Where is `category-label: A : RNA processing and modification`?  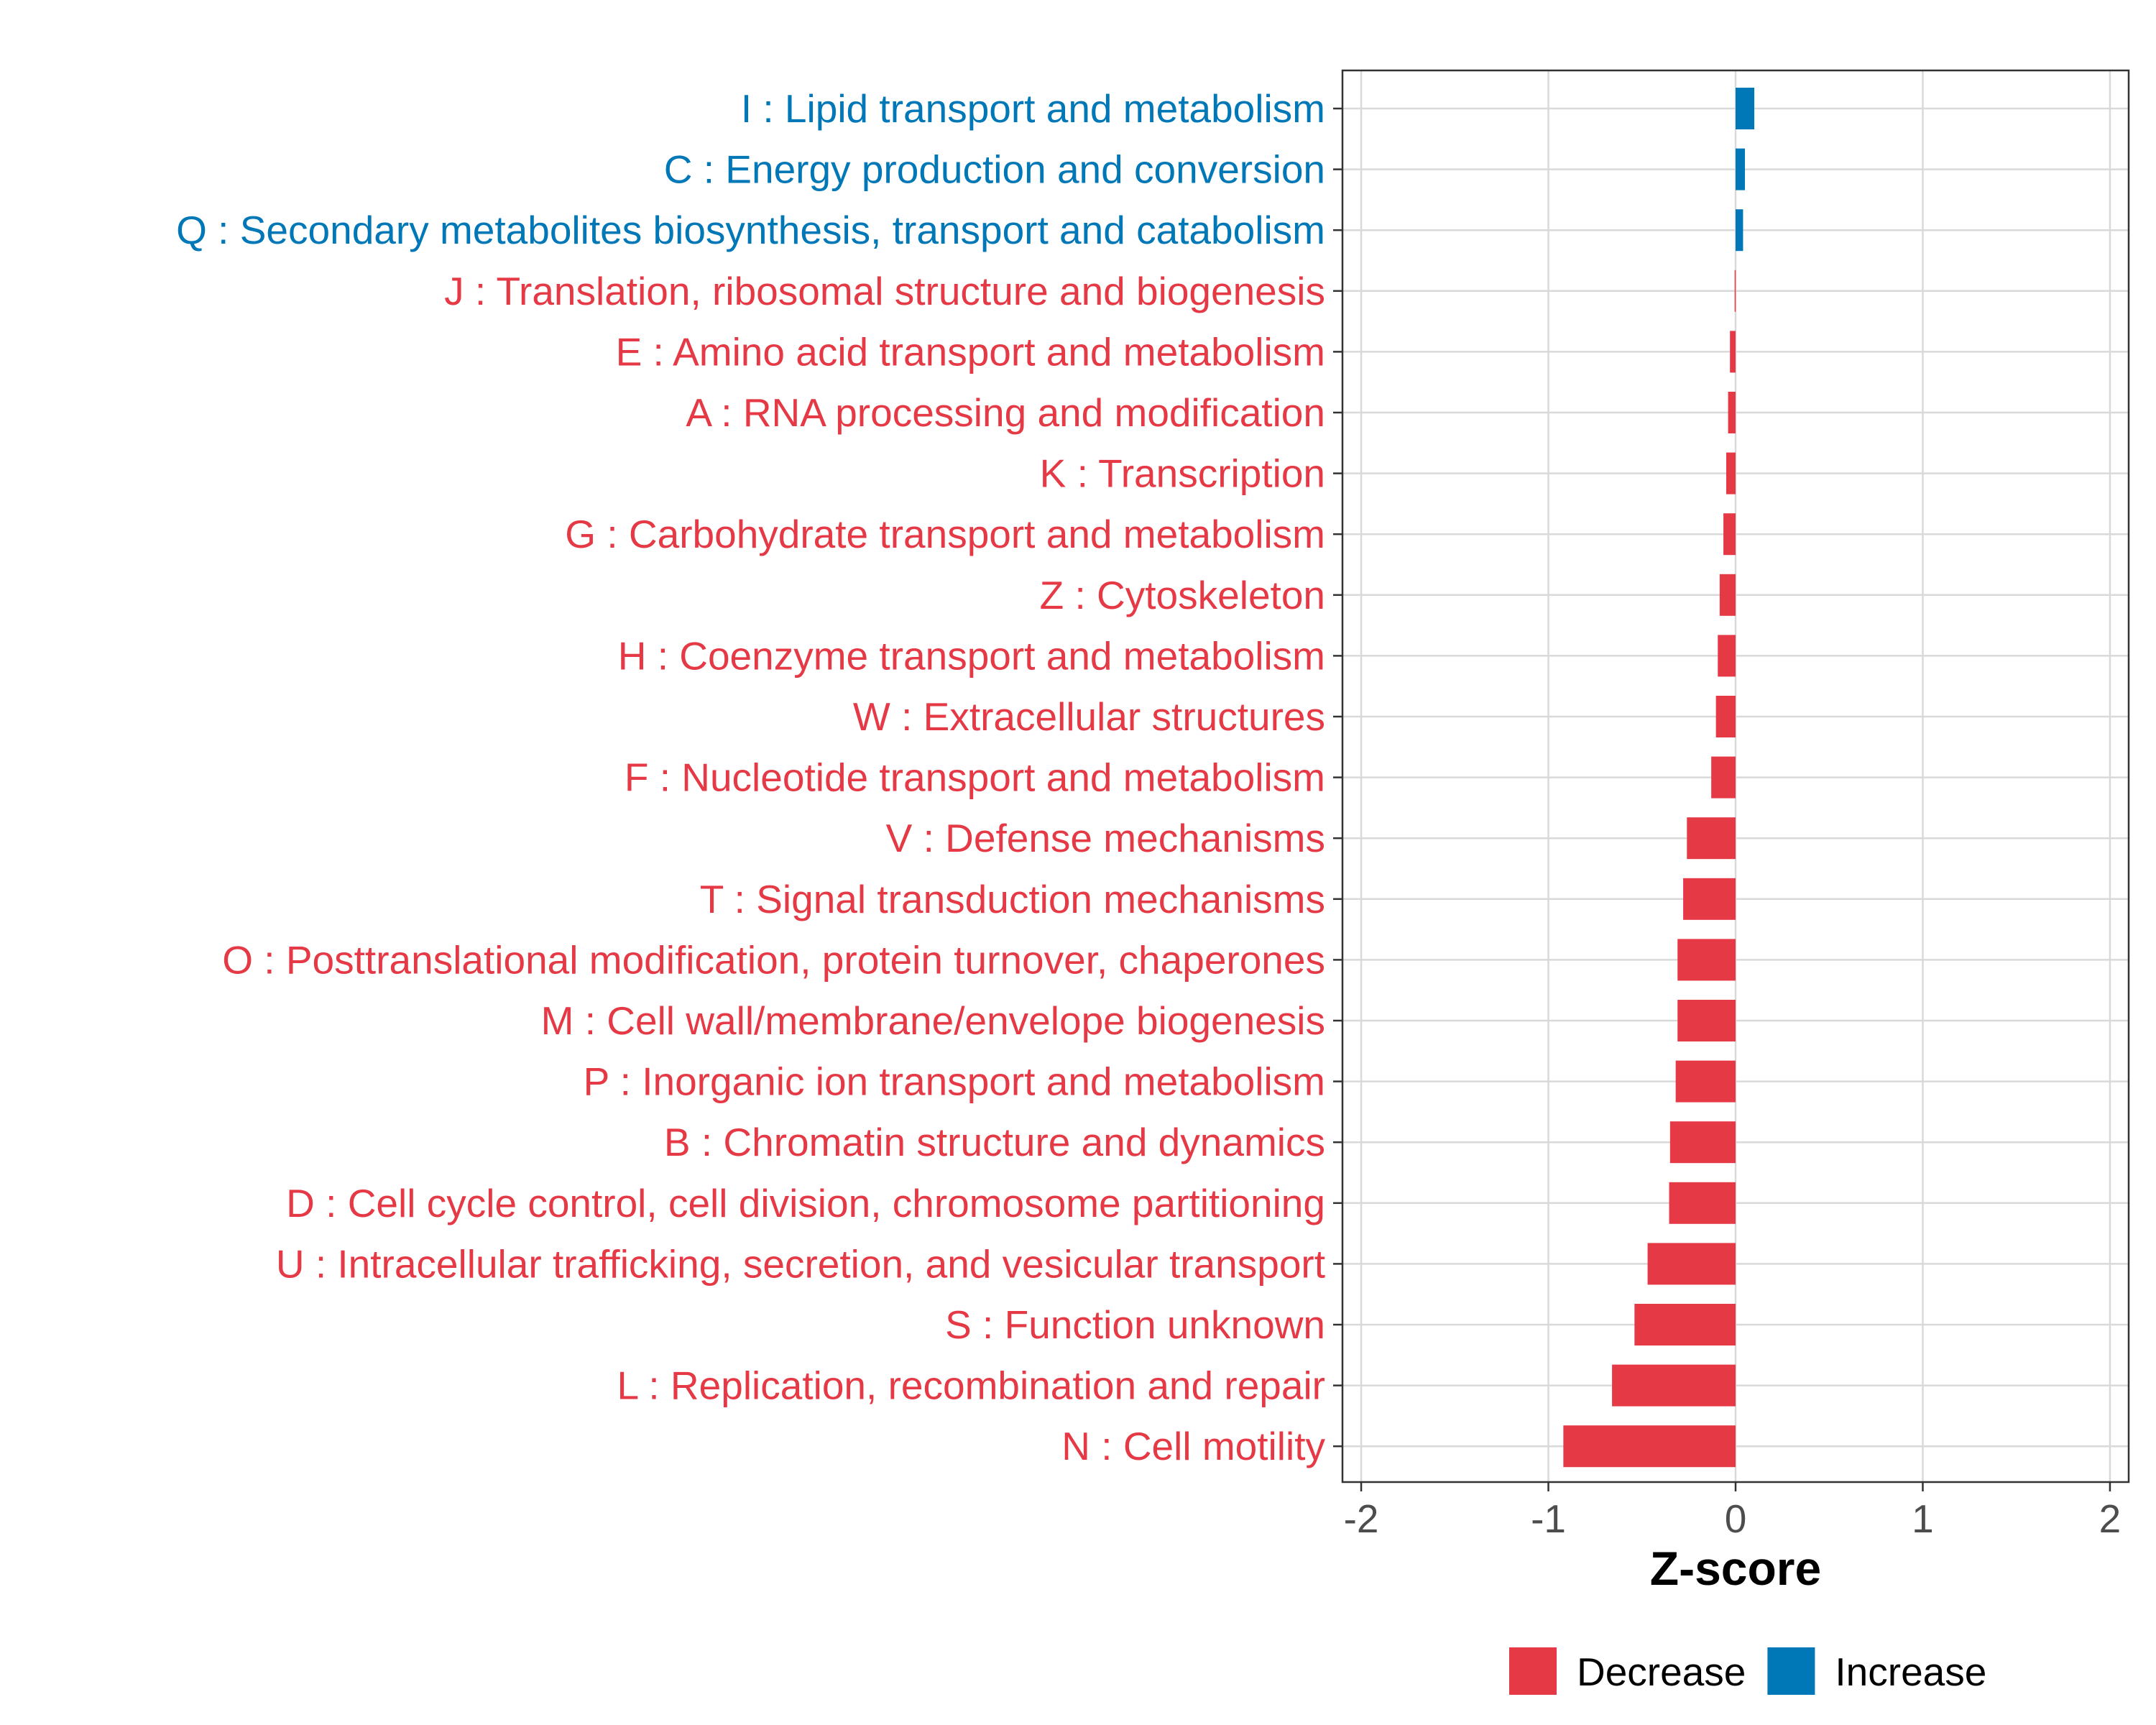 category-label: A : RNA processing and modification is located at coordinates (1005, 412).